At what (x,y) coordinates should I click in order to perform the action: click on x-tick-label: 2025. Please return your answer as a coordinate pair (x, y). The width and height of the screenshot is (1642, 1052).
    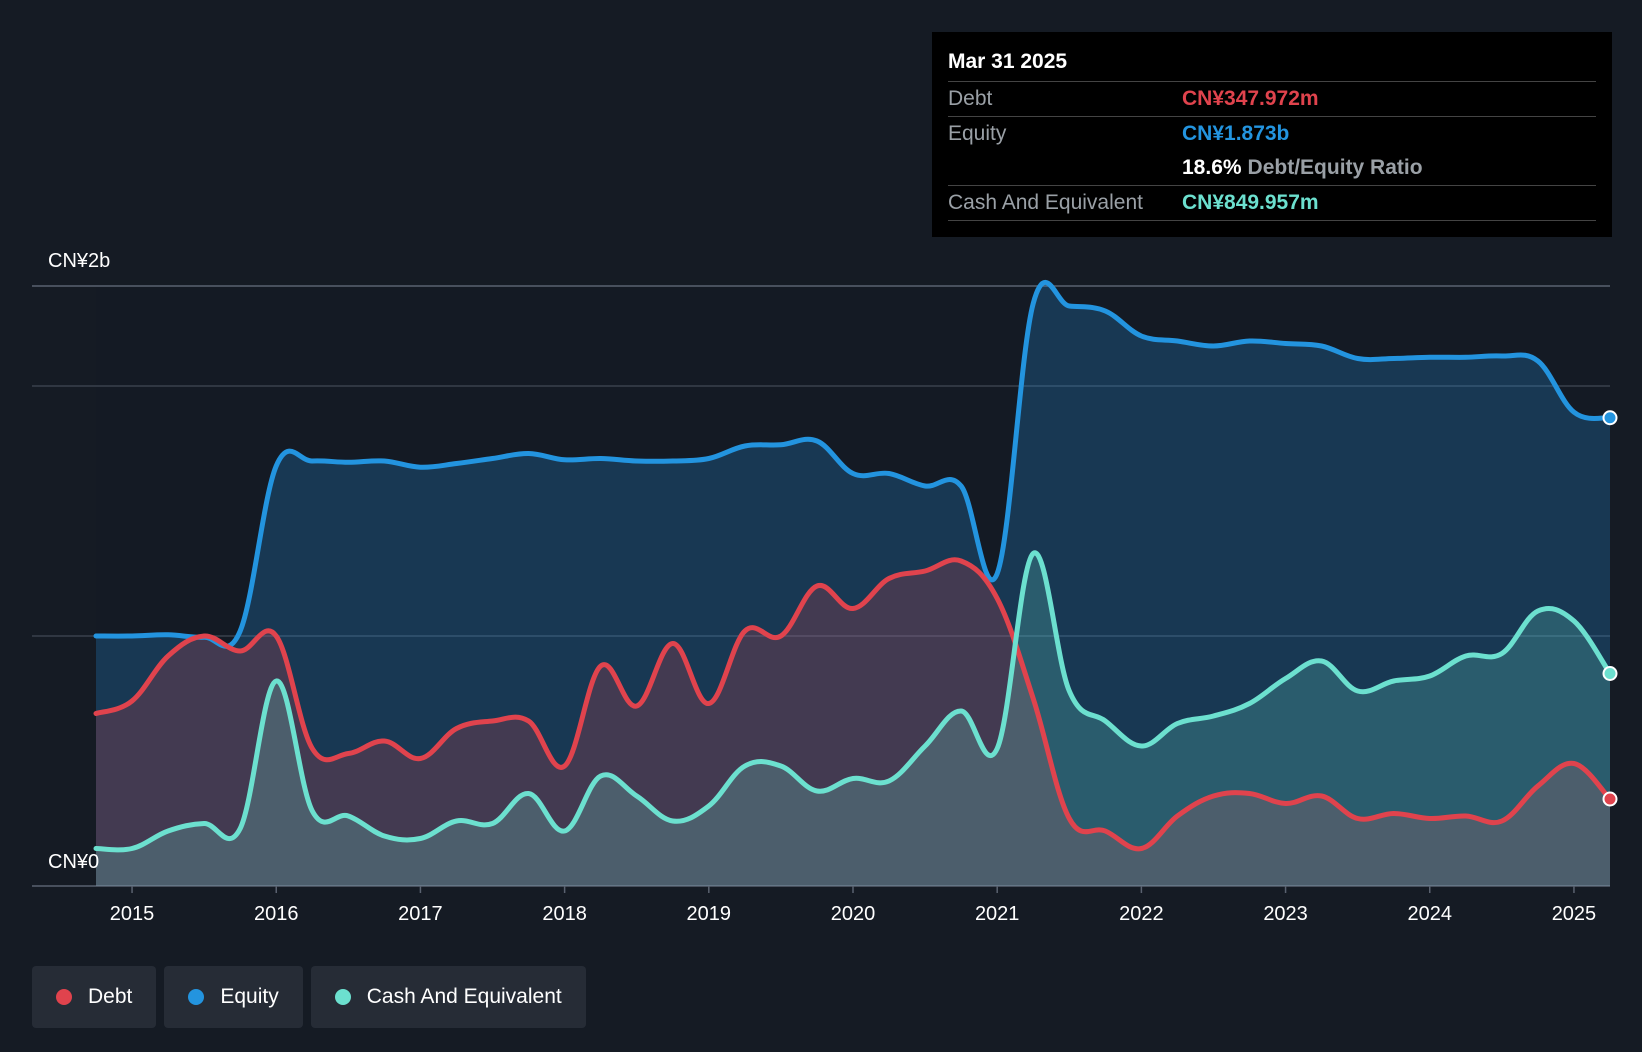
    Looking at the image, I should click on (1574, 914).